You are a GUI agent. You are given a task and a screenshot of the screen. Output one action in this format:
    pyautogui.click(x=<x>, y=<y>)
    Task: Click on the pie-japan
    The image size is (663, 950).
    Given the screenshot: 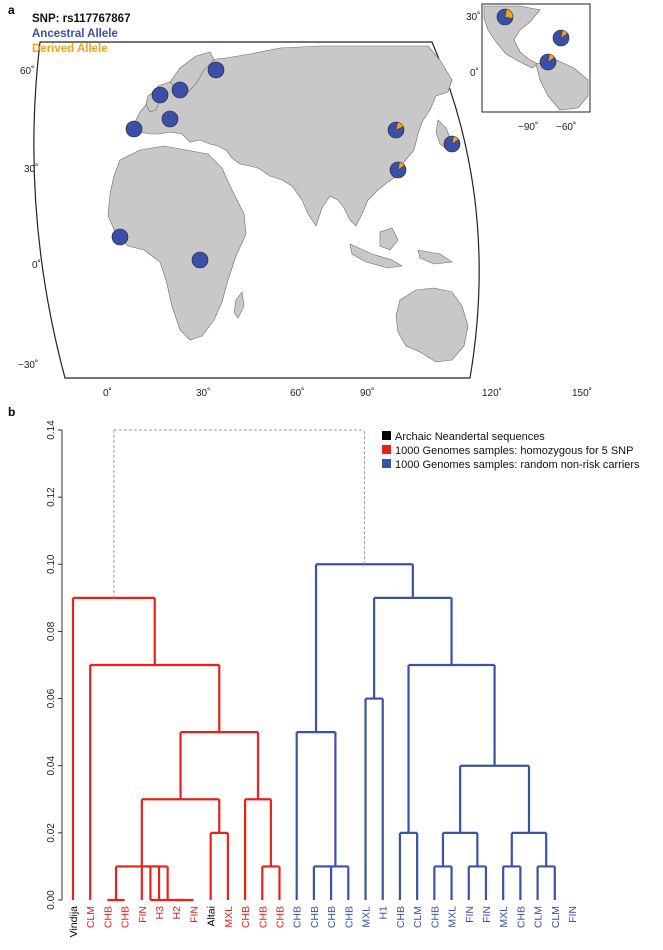 What is the action you would take?
    pyautogui.click(x=452, y=144)
    